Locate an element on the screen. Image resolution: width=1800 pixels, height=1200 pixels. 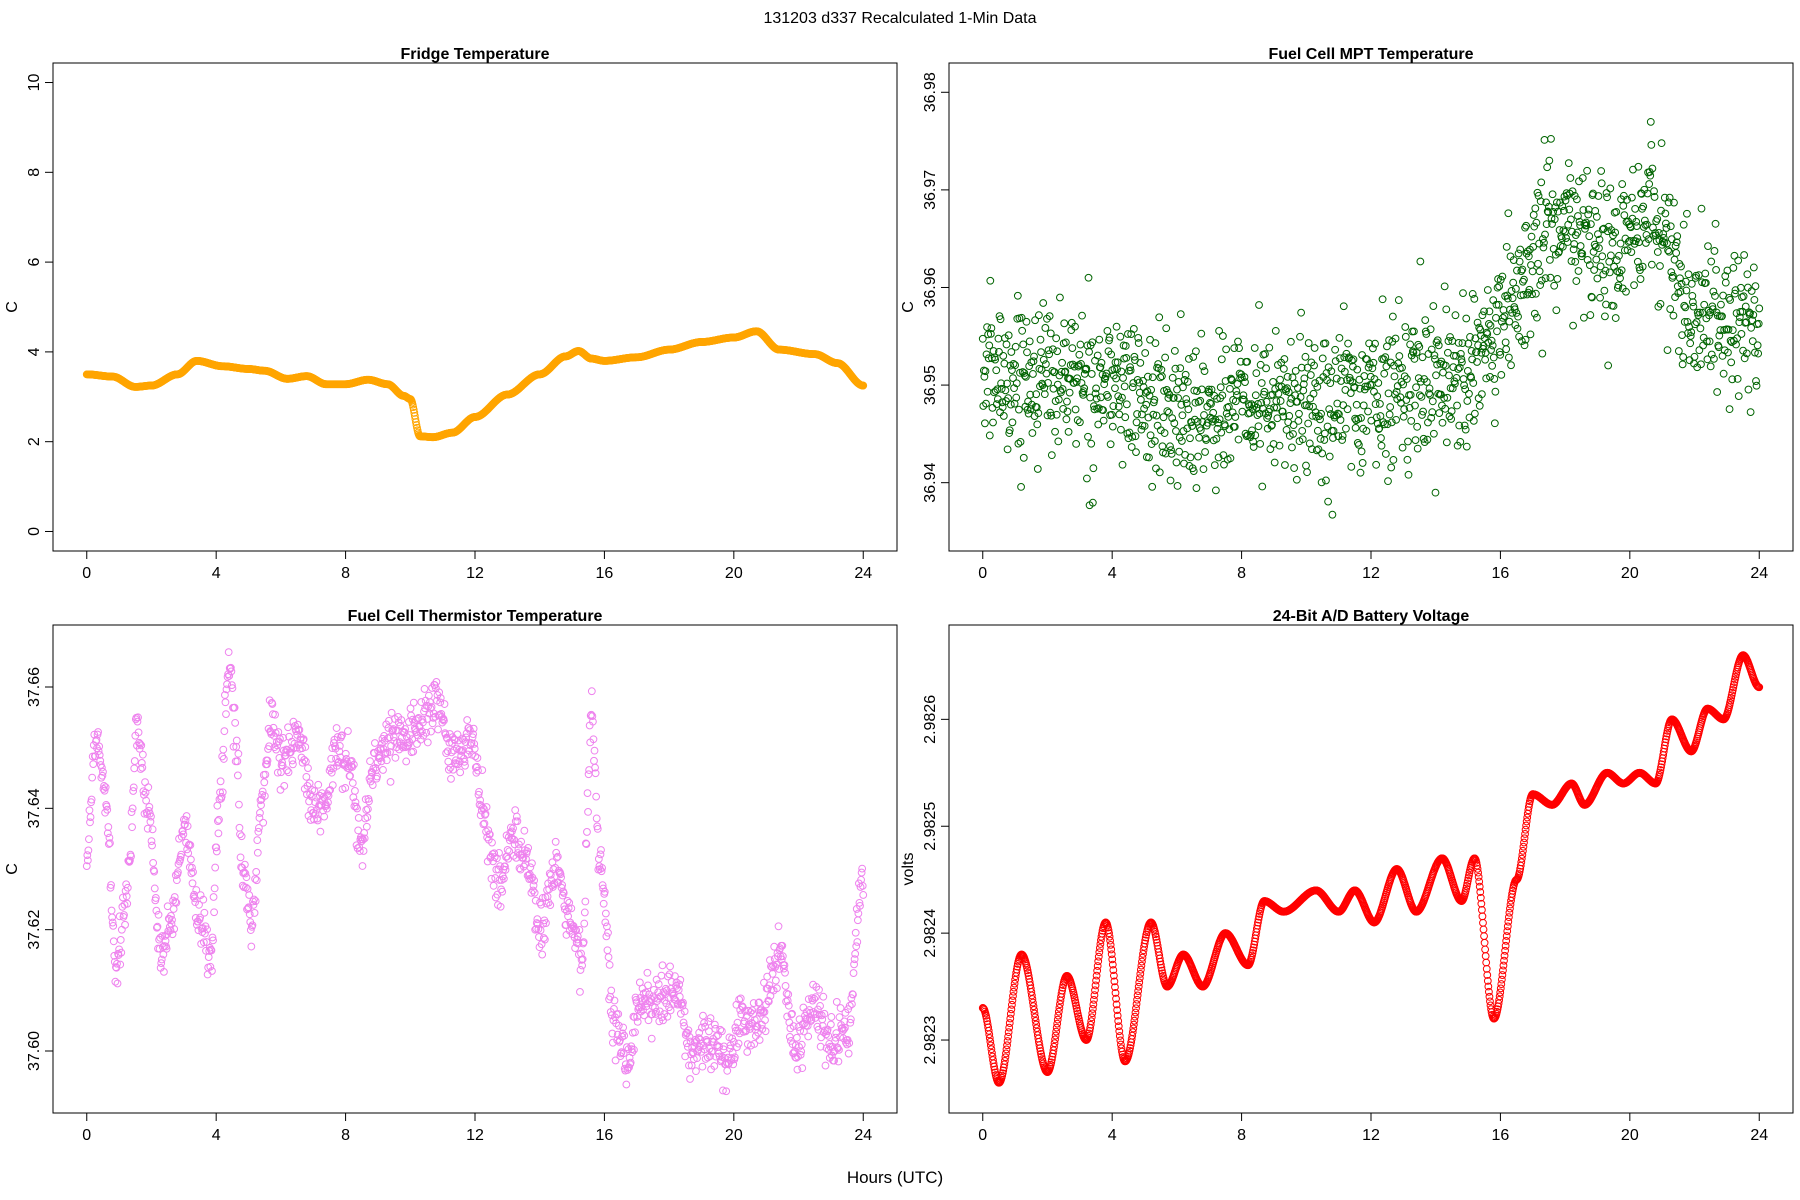
x-tick-label: 8 is located at coordinates (345, 573).